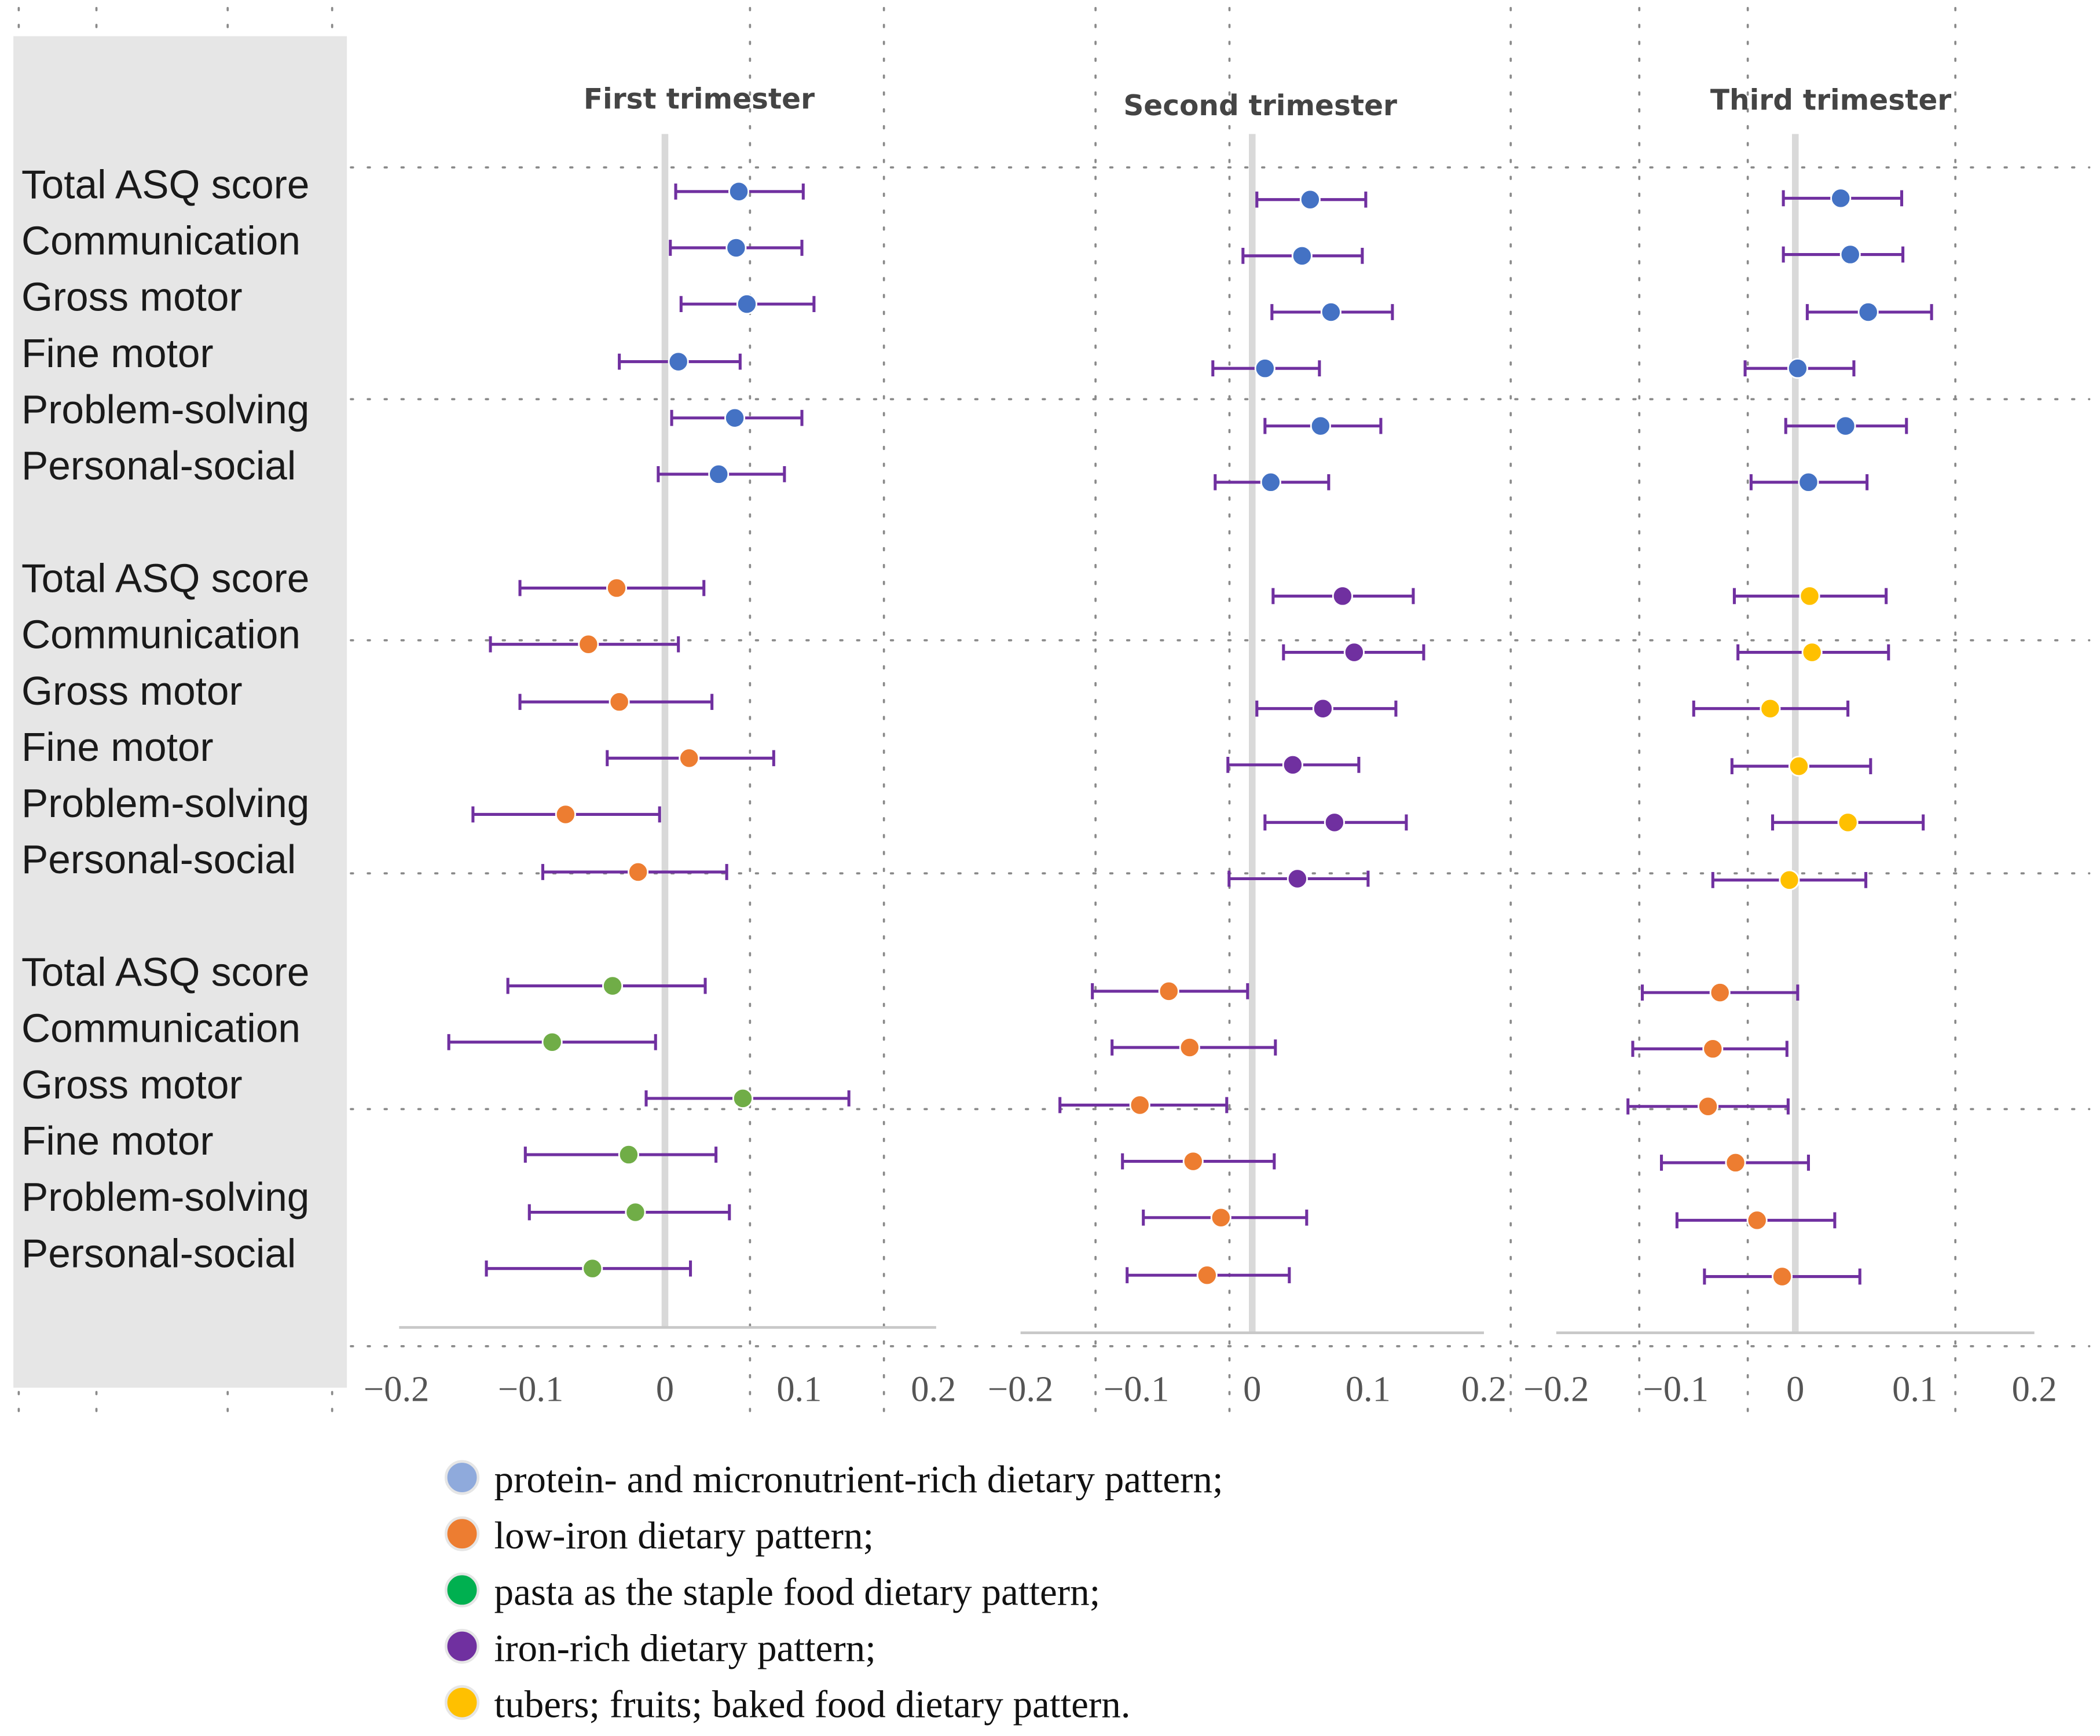 The width and height of the screenshot is (2100, 1736). Describe the element at coordinates (396, 1389) in the screenshot. I see `x-tick-label-0-0: −0.2` at that location.